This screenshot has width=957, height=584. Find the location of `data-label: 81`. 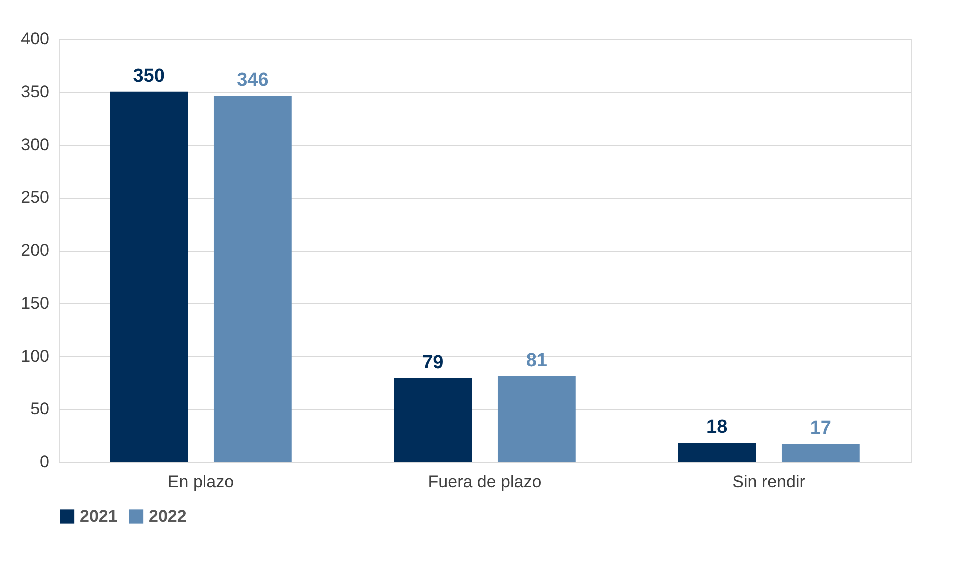

data-label: 81 is located at coordinates (537, 361).